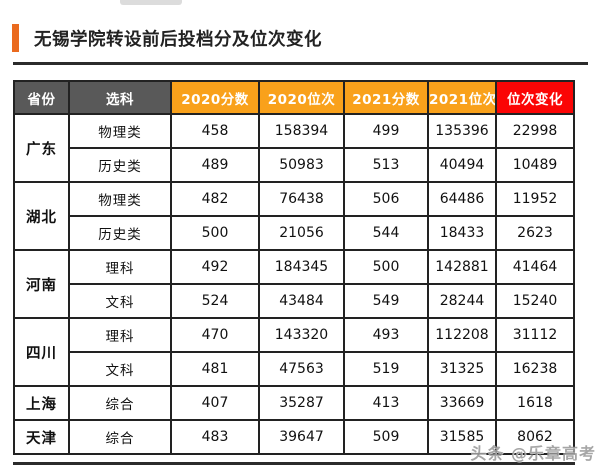 This screenshot has height=470, width=600. What do you see at coordinates (462, 233) in the screenshot?
I see `rank-2021-cell: 18433` at bounding box center [462, 233].